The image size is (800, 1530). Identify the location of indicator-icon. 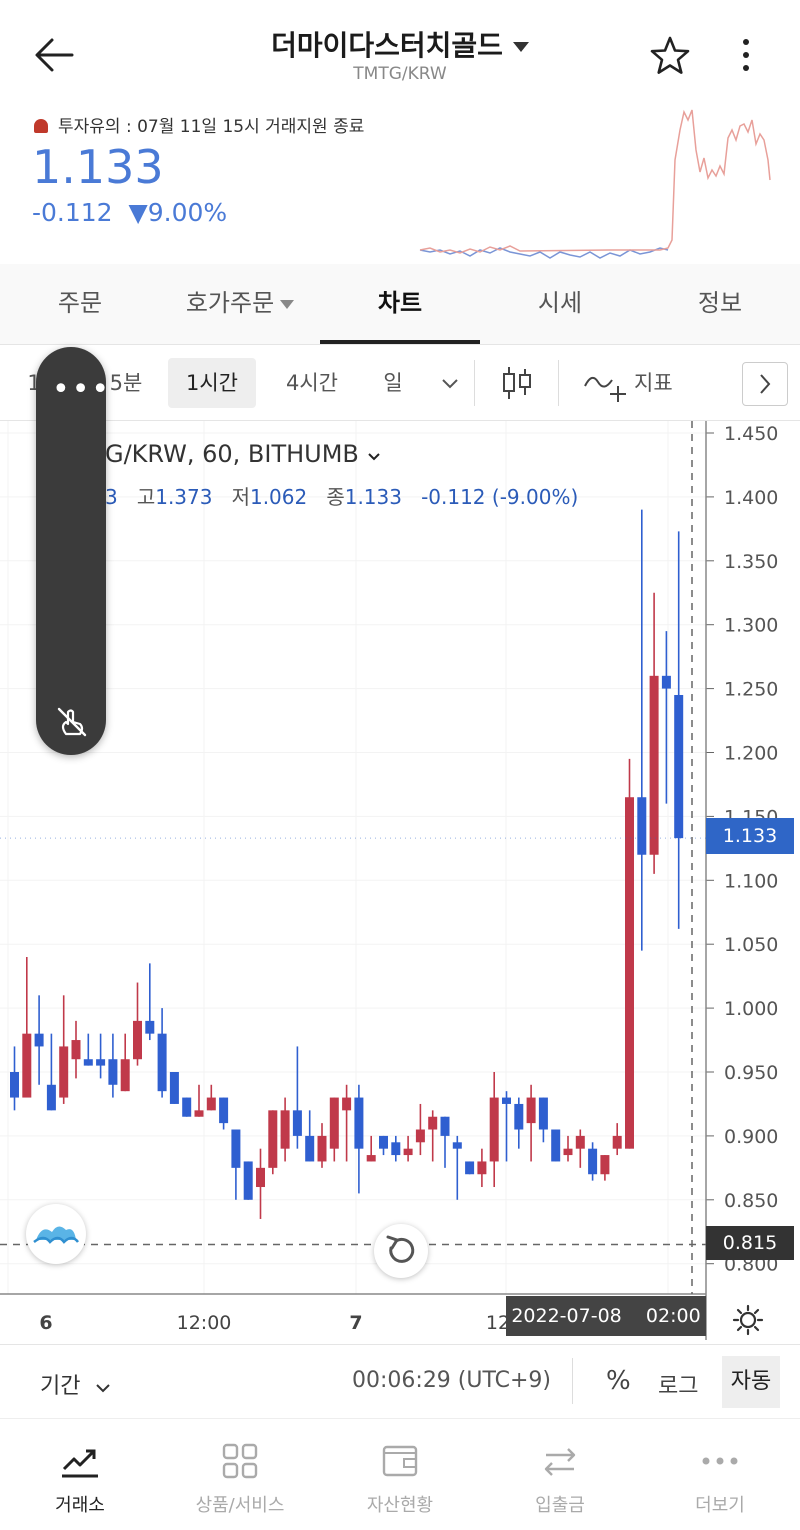
(605, 389).